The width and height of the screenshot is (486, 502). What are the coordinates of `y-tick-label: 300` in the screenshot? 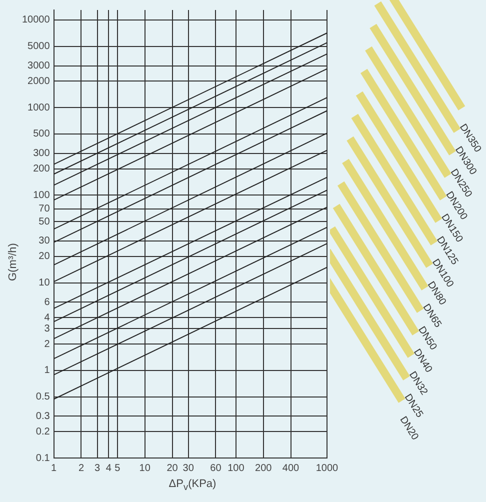 It's located at (41, 154).